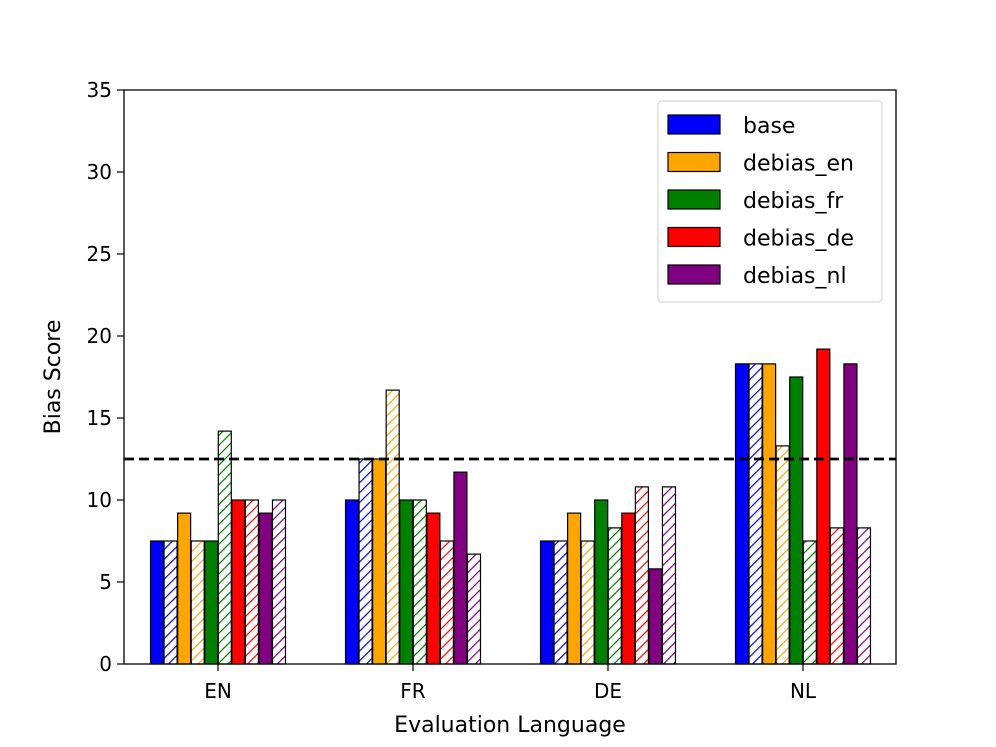  What do you see at coordinates (809, 602) in the screenshot?
I see `bar-nl-debias-fr-hatched` at bounding box center [809, 602].